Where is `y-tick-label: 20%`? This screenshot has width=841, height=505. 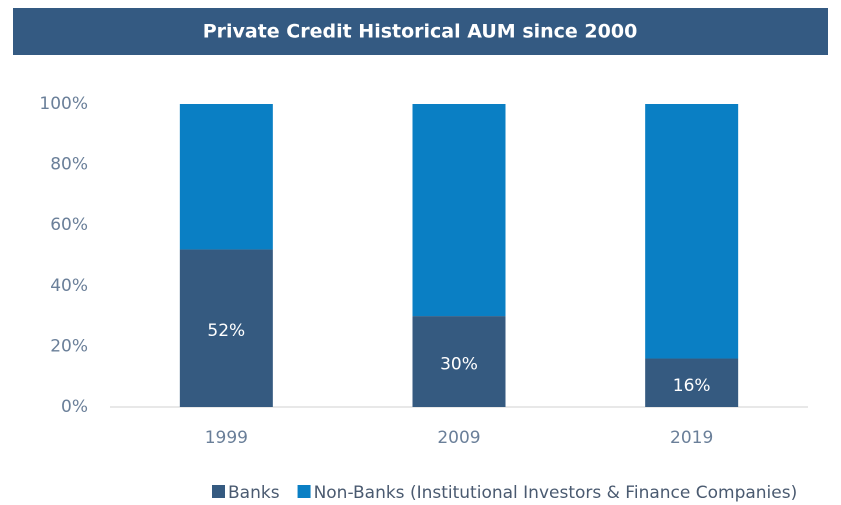
y-tick-label: 20% is located at coordinates (69, 346).